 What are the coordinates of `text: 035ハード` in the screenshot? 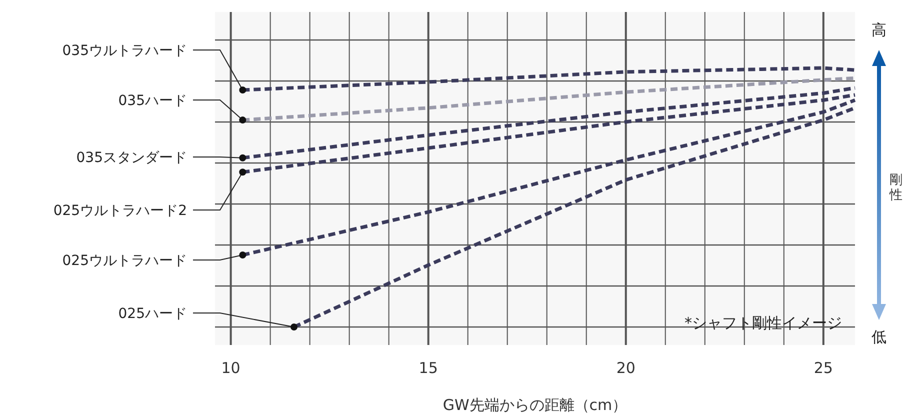 It's located at (152, 101).